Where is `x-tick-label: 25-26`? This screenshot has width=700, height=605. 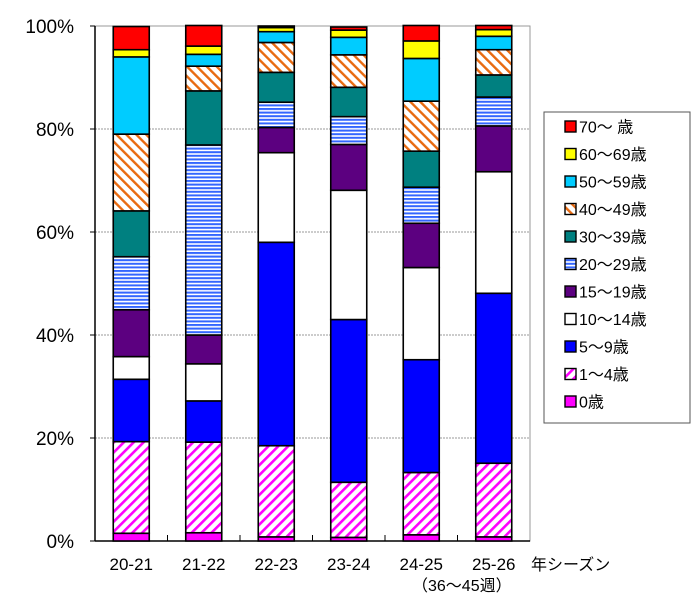
x-tick-label: 25-26 is located at coordinates (493, 564).